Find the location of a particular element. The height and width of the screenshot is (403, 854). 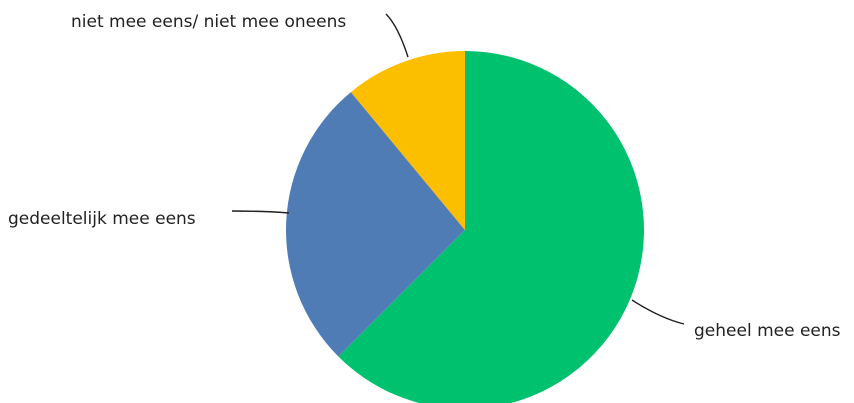

slice-label-niet-mee-eens: niet mee eens/ niet mee oneens is located at coordinates (208, 22).